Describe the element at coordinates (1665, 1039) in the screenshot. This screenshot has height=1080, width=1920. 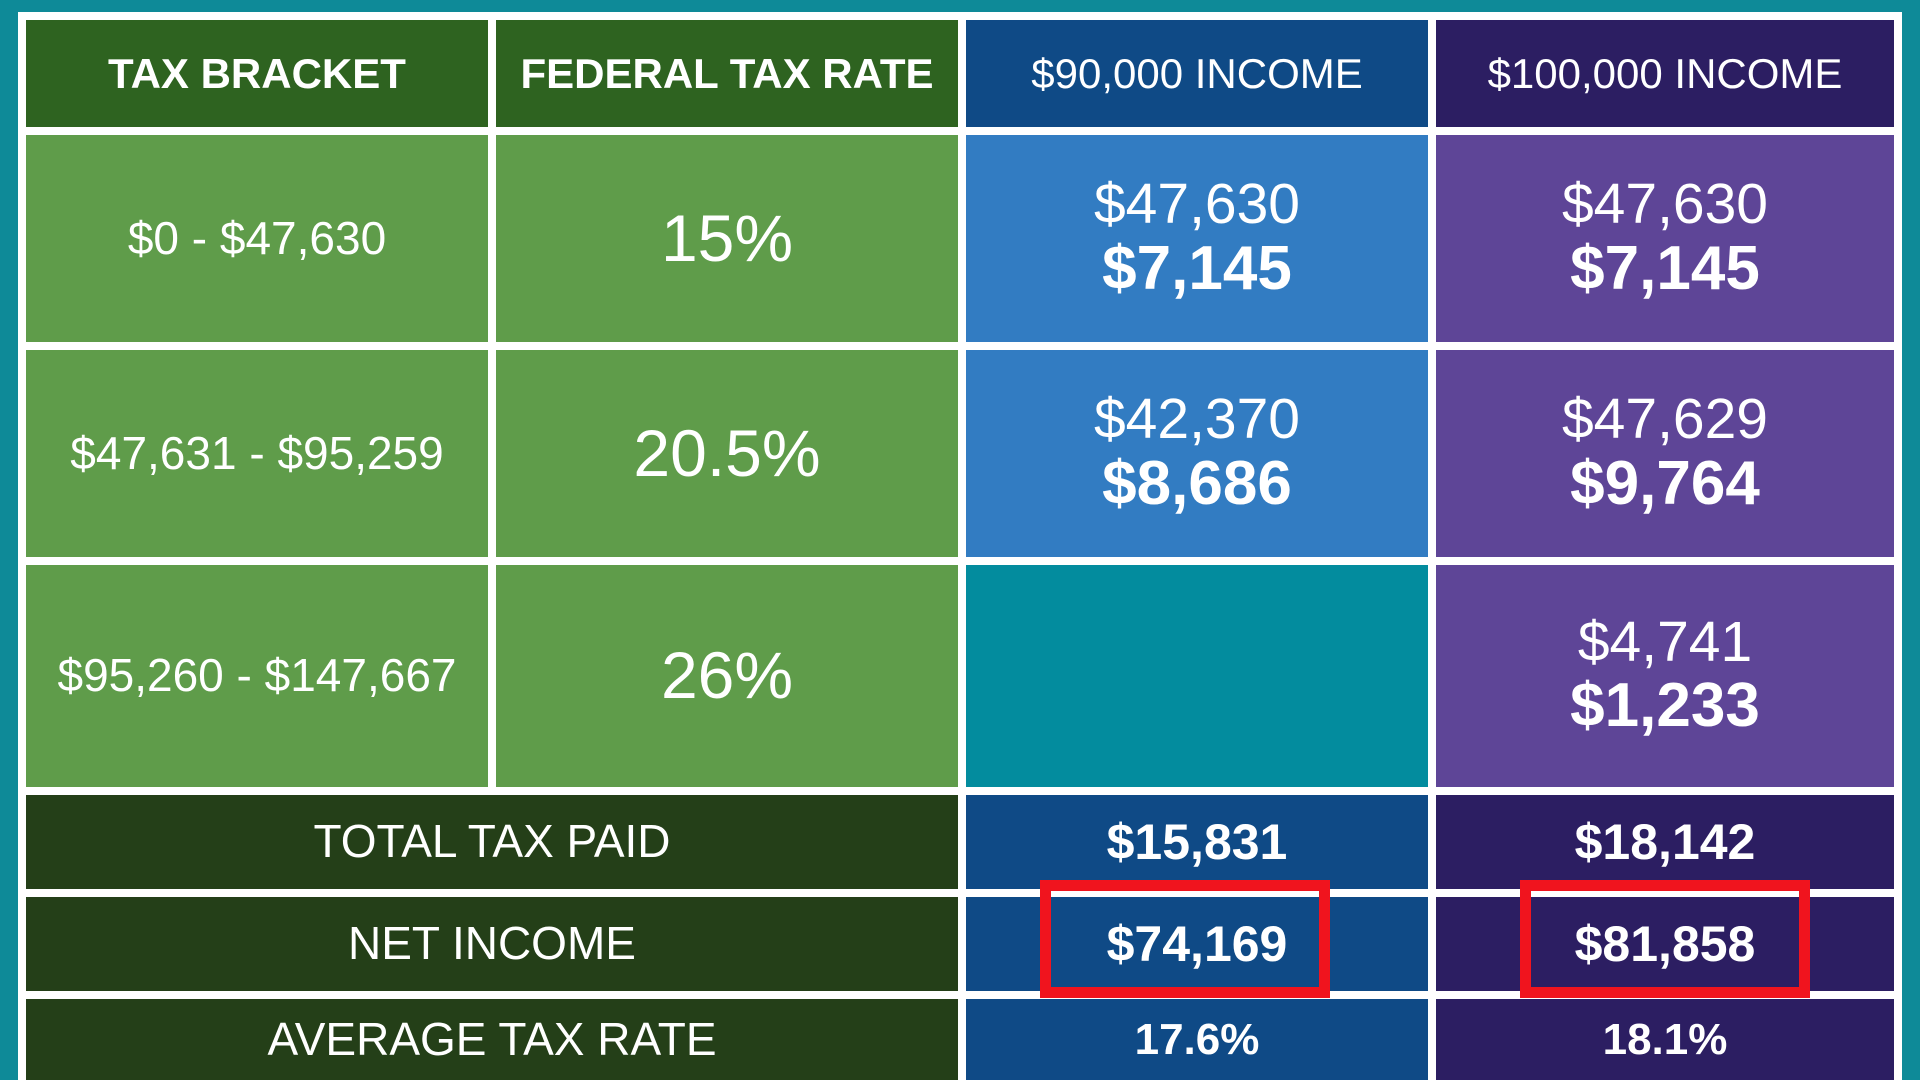
I see `average-tax-rate-b: 18.1%` at that location.